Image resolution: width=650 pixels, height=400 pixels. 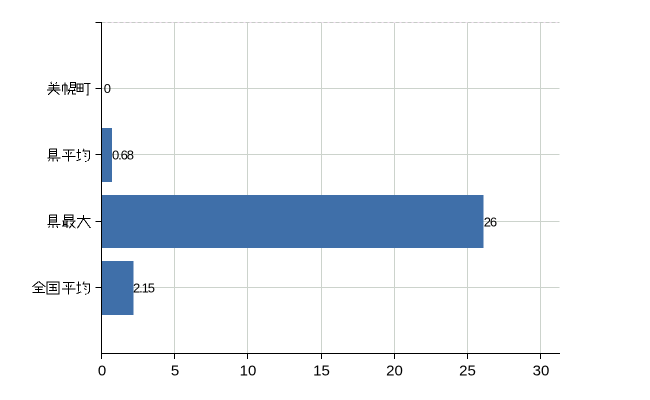 What do you see at coordinates (144, 287) in the screenshot?
I see `svg-text: 2.15` at bounding box center [144, 287].